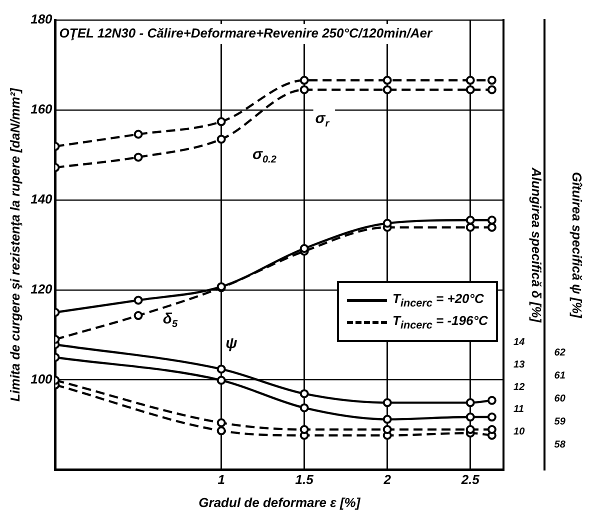  I want to click on y2-tick-label: 10, so click(520, 432).